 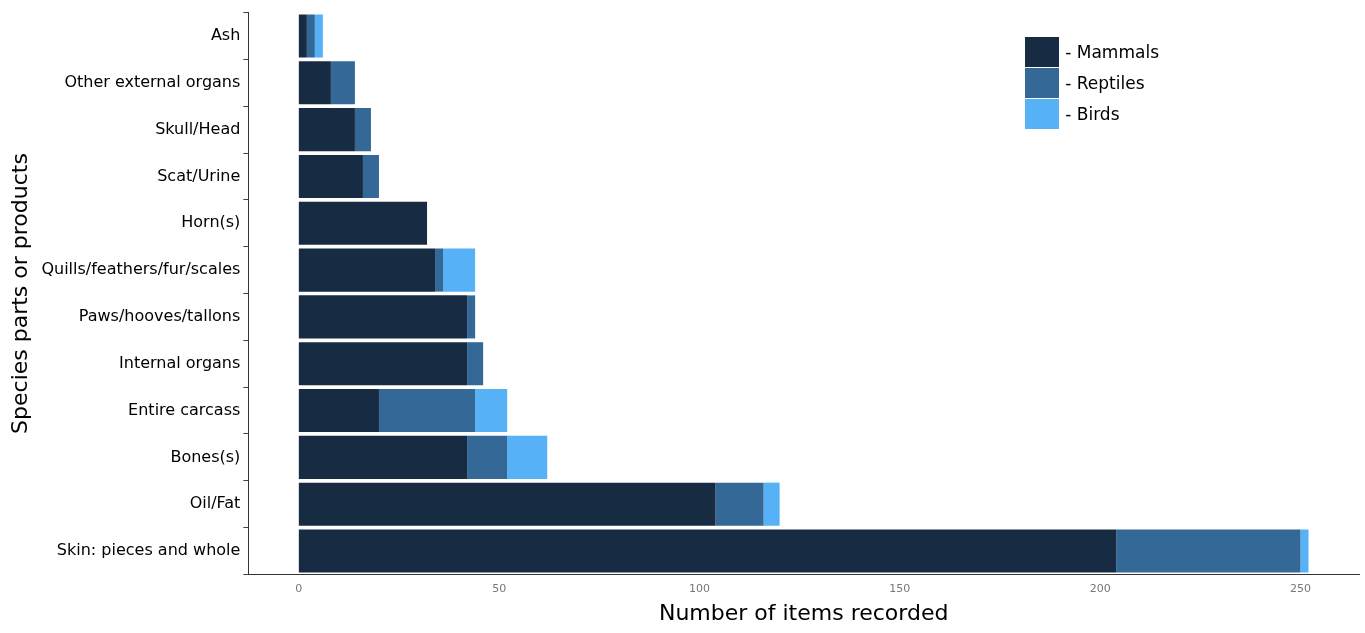 What do you see at coordinates (900, 588) in the screenshot?
I see `x-tick-label: 150` at bounding box center [900, 588].